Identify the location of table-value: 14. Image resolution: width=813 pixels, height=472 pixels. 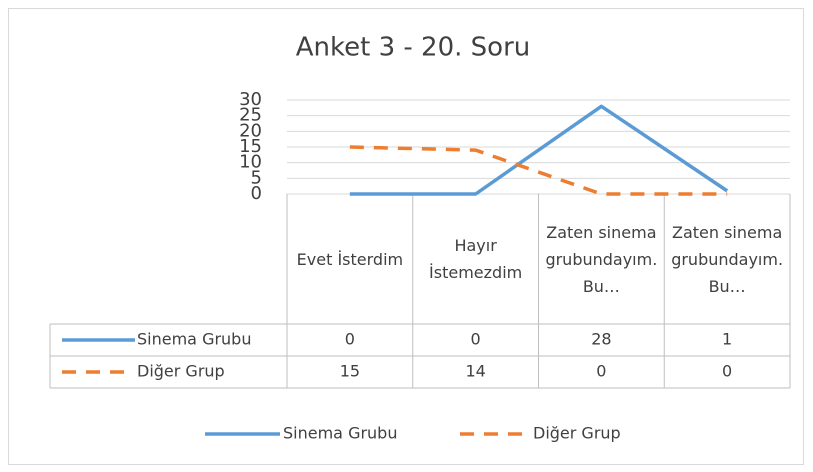
(475, 371).